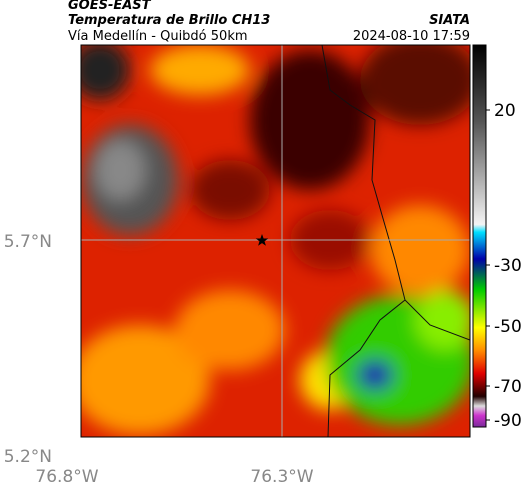 This screenshot has height=491, width=526. Describe the element at coordinates (411, 36) in the screenshot. I see `timestamp: 2024-08-10 17:59` at that location.